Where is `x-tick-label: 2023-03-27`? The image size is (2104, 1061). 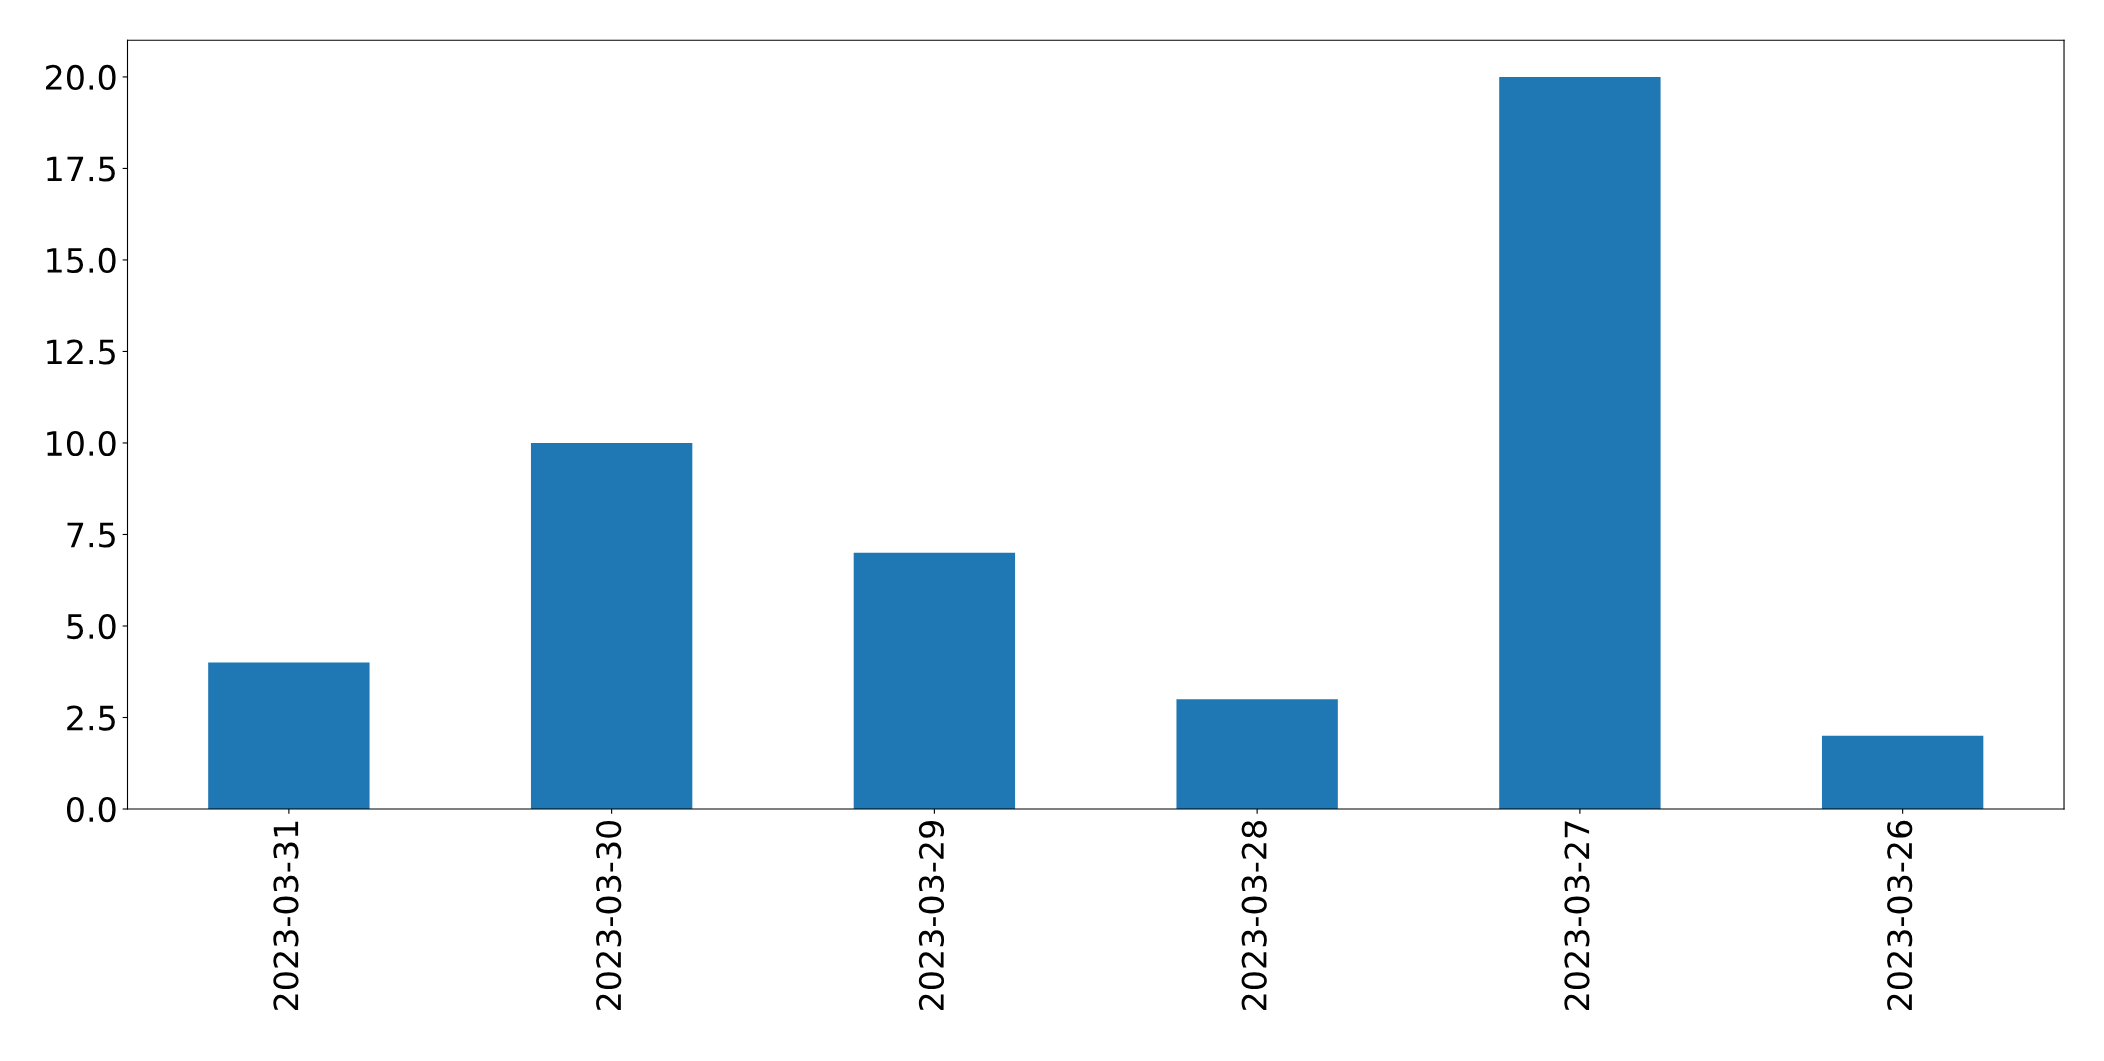
x-tick-label: 2023-03-27 is located at coordinates (1577, 916).